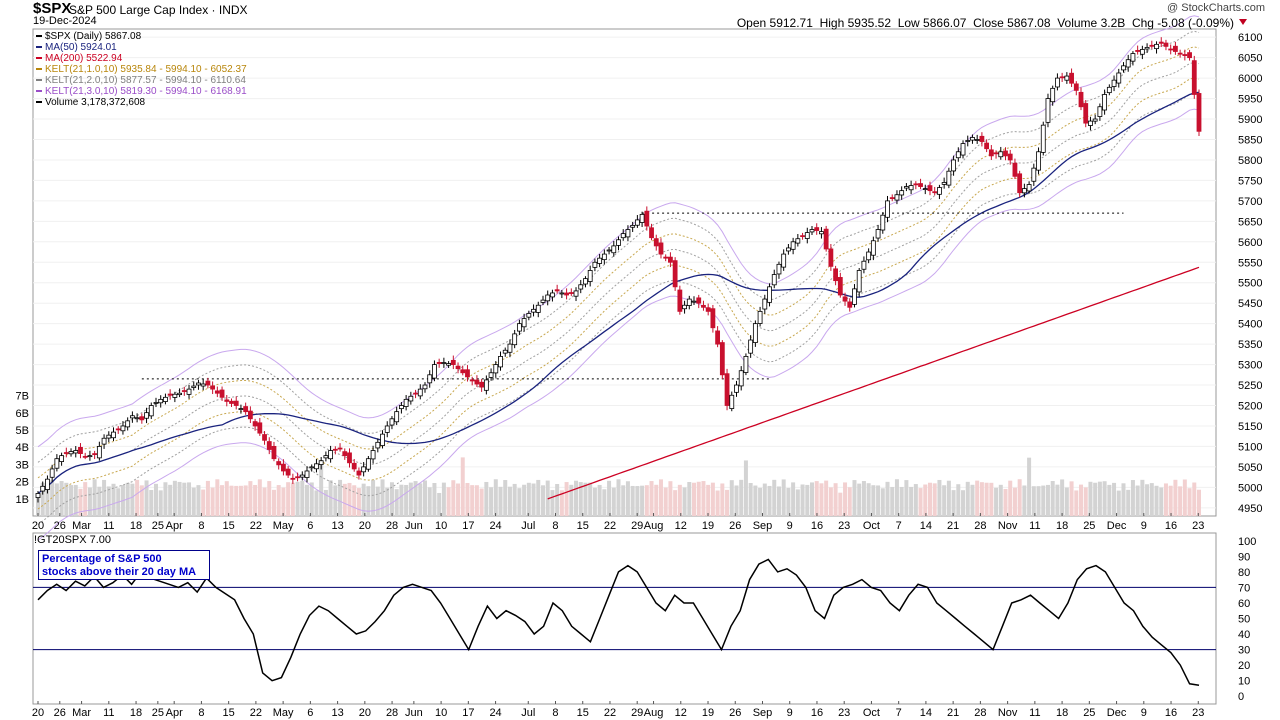  Describe the element at coordinates (871, 713) in the screenshot. I see `date-tick-label-bottom: Oct` at that location.